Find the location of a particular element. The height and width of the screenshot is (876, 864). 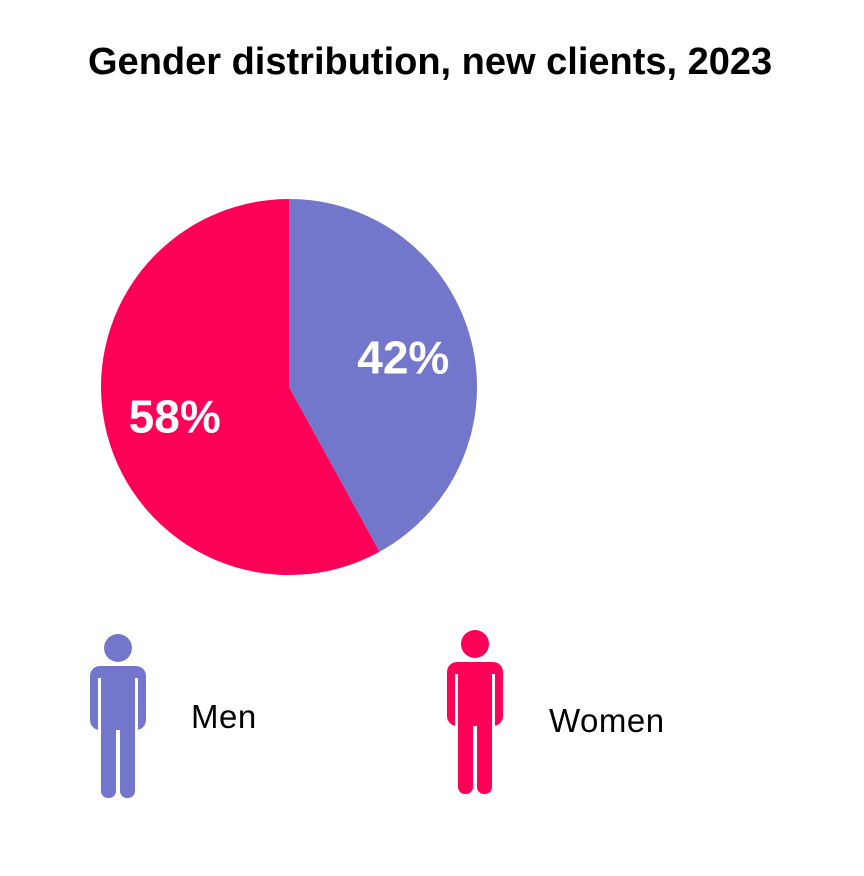

pie-data-labels: 42% 58% is located at coordinates (289, 387).